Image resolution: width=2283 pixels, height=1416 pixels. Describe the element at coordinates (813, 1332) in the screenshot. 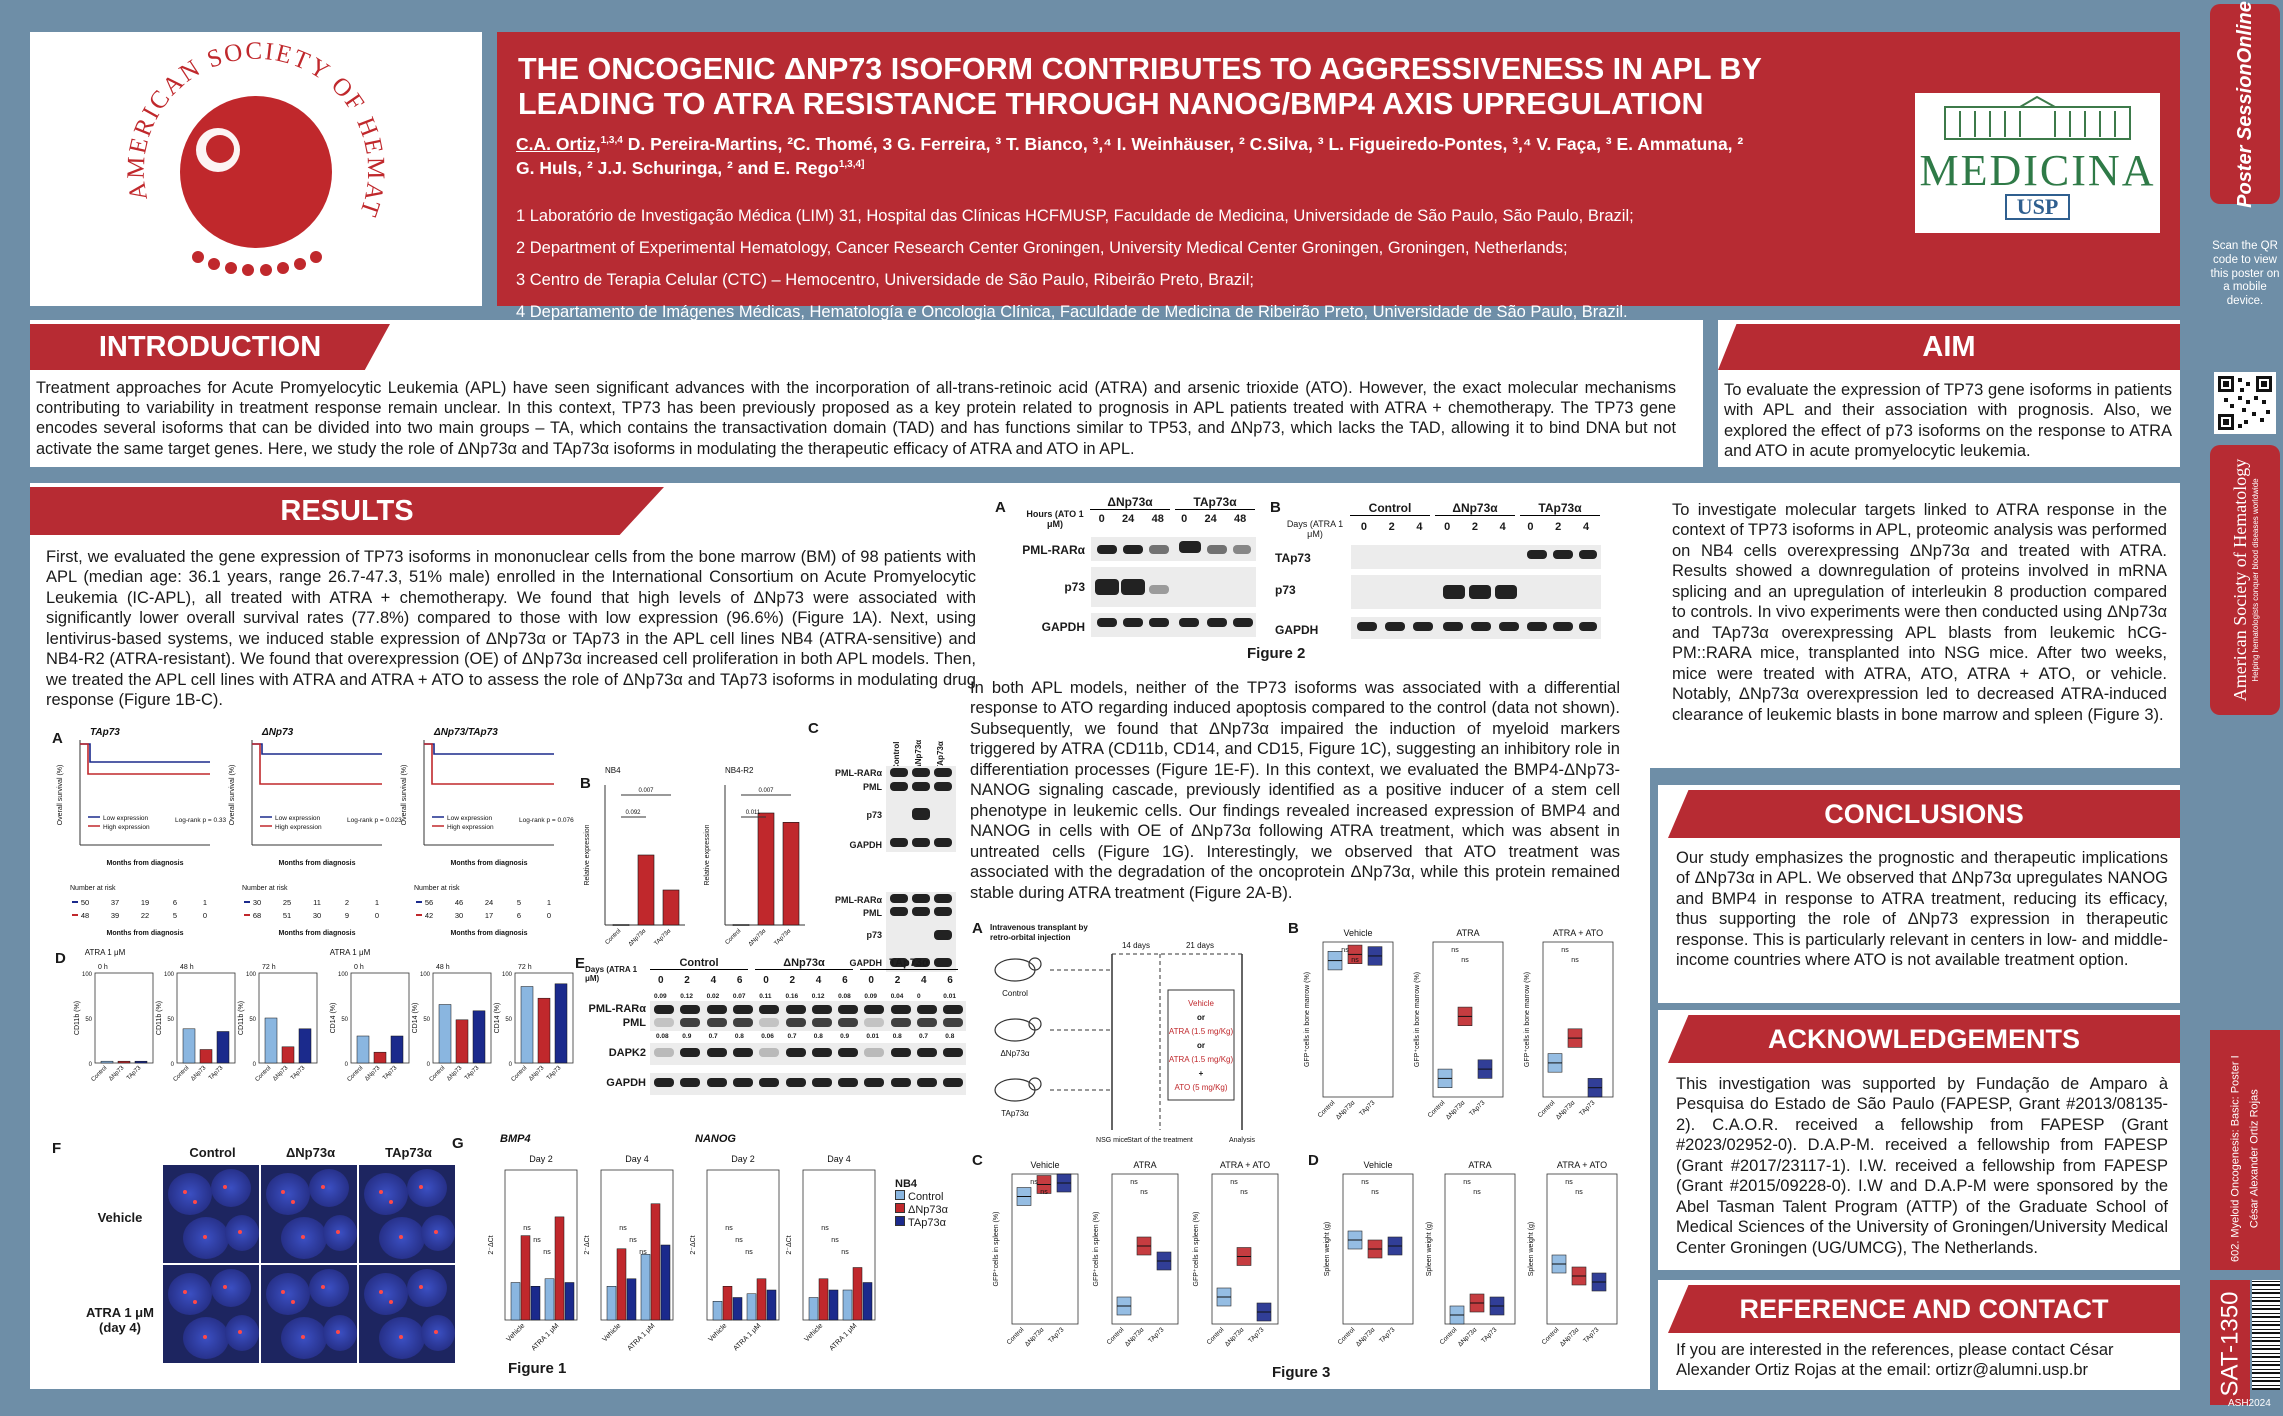

I see `fig1-g-xcat-3-0: Vehicle` at that location.